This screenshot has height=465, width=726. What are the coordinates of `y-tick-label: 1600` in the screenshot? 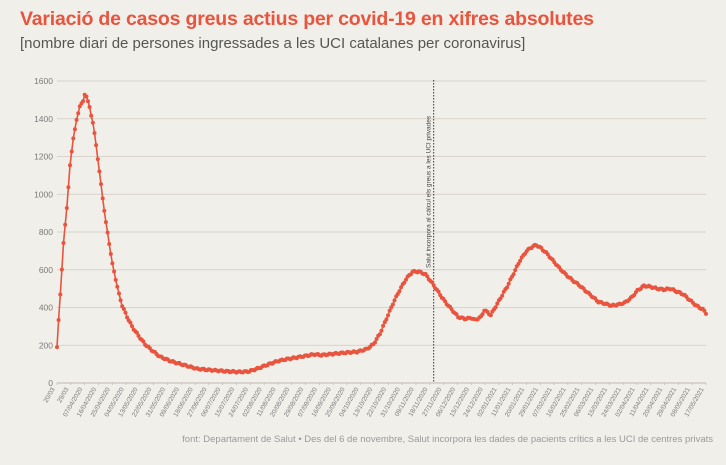 It's located at (43, 81).